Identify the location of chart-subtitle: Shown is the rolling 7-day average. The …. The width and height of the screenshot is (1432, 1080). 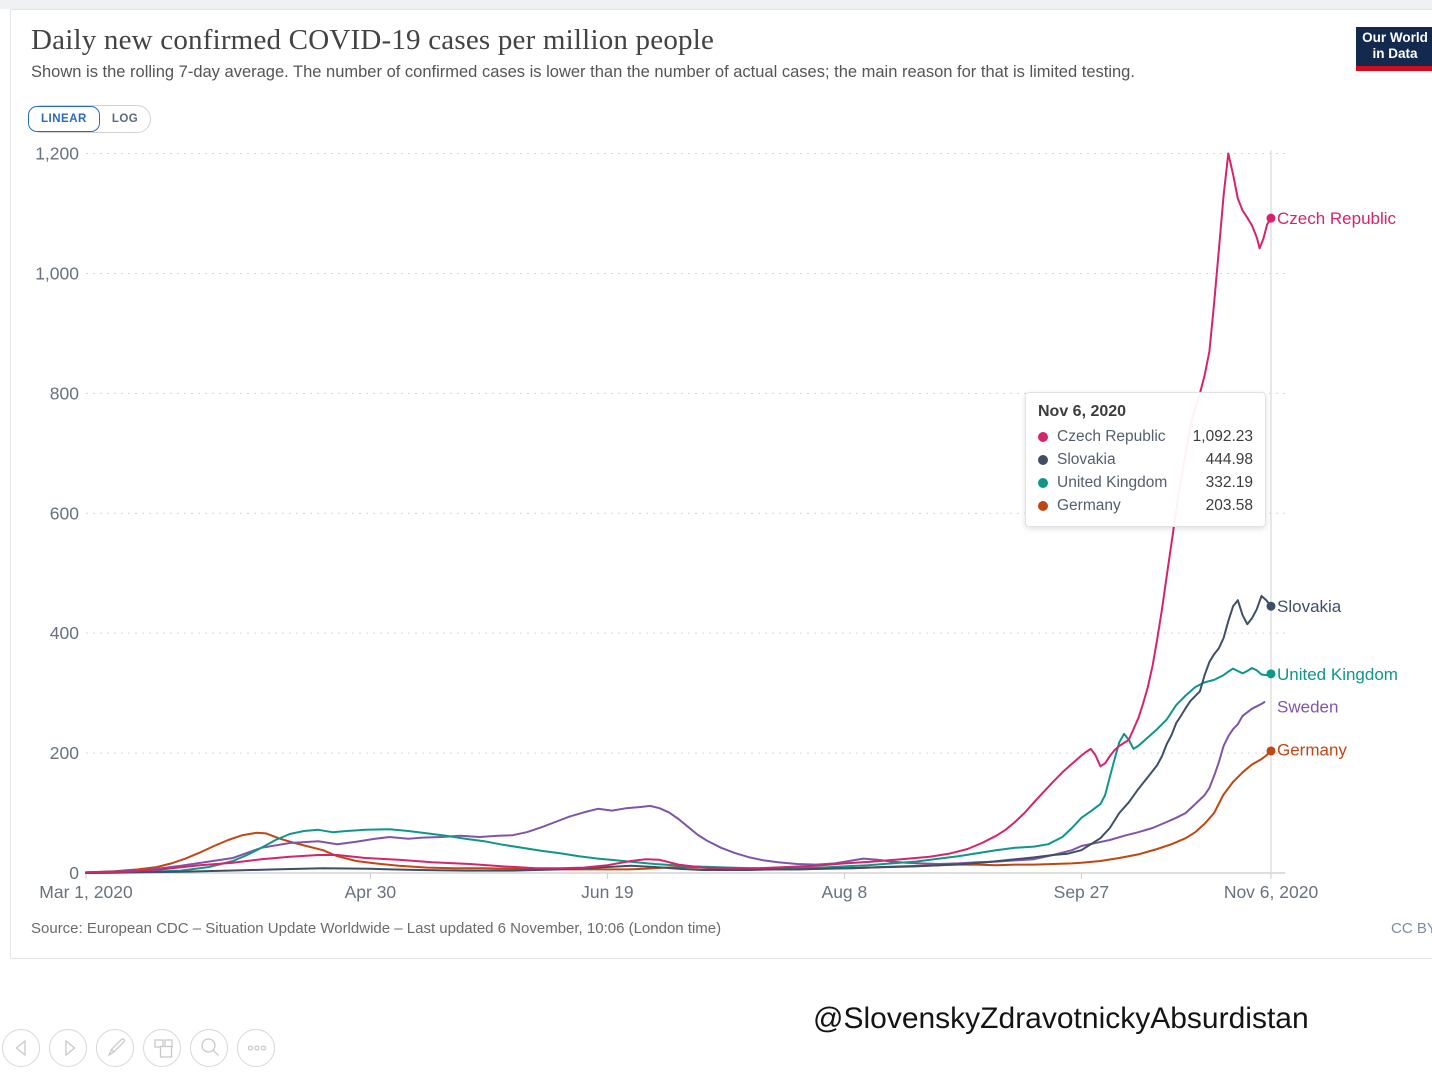
(583, 72).